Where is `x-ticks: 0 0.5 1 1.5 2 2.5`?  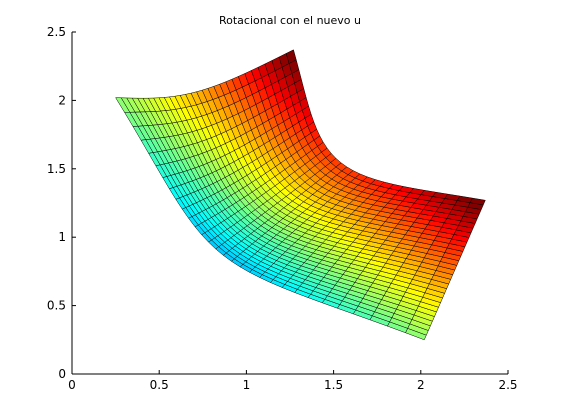
x-ticks: 0 0.5 1 1.5 2 2.5 is located at coordinates (293, 381).